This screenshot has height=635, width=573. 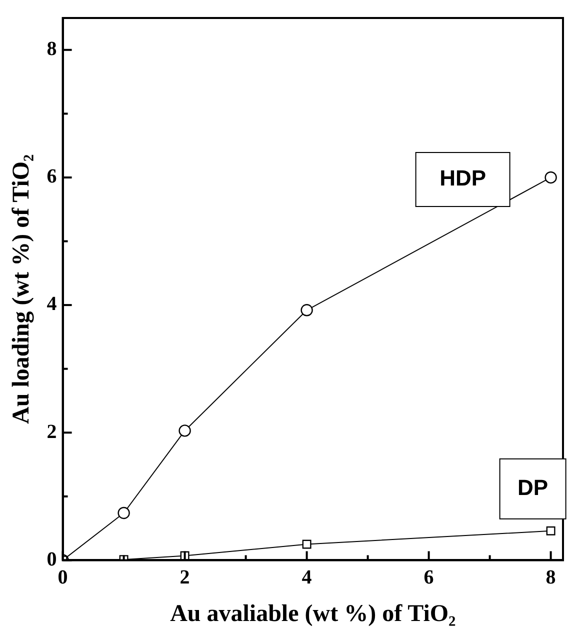 I want to click on x-tick-label: 6, so click(x=429, y=577).